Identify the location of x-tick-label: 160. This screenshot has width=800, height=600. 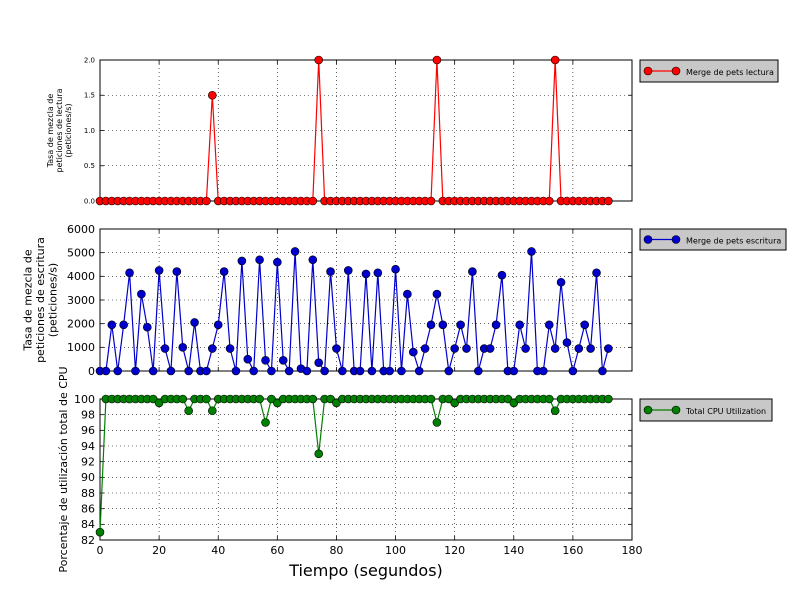
(572, 550).